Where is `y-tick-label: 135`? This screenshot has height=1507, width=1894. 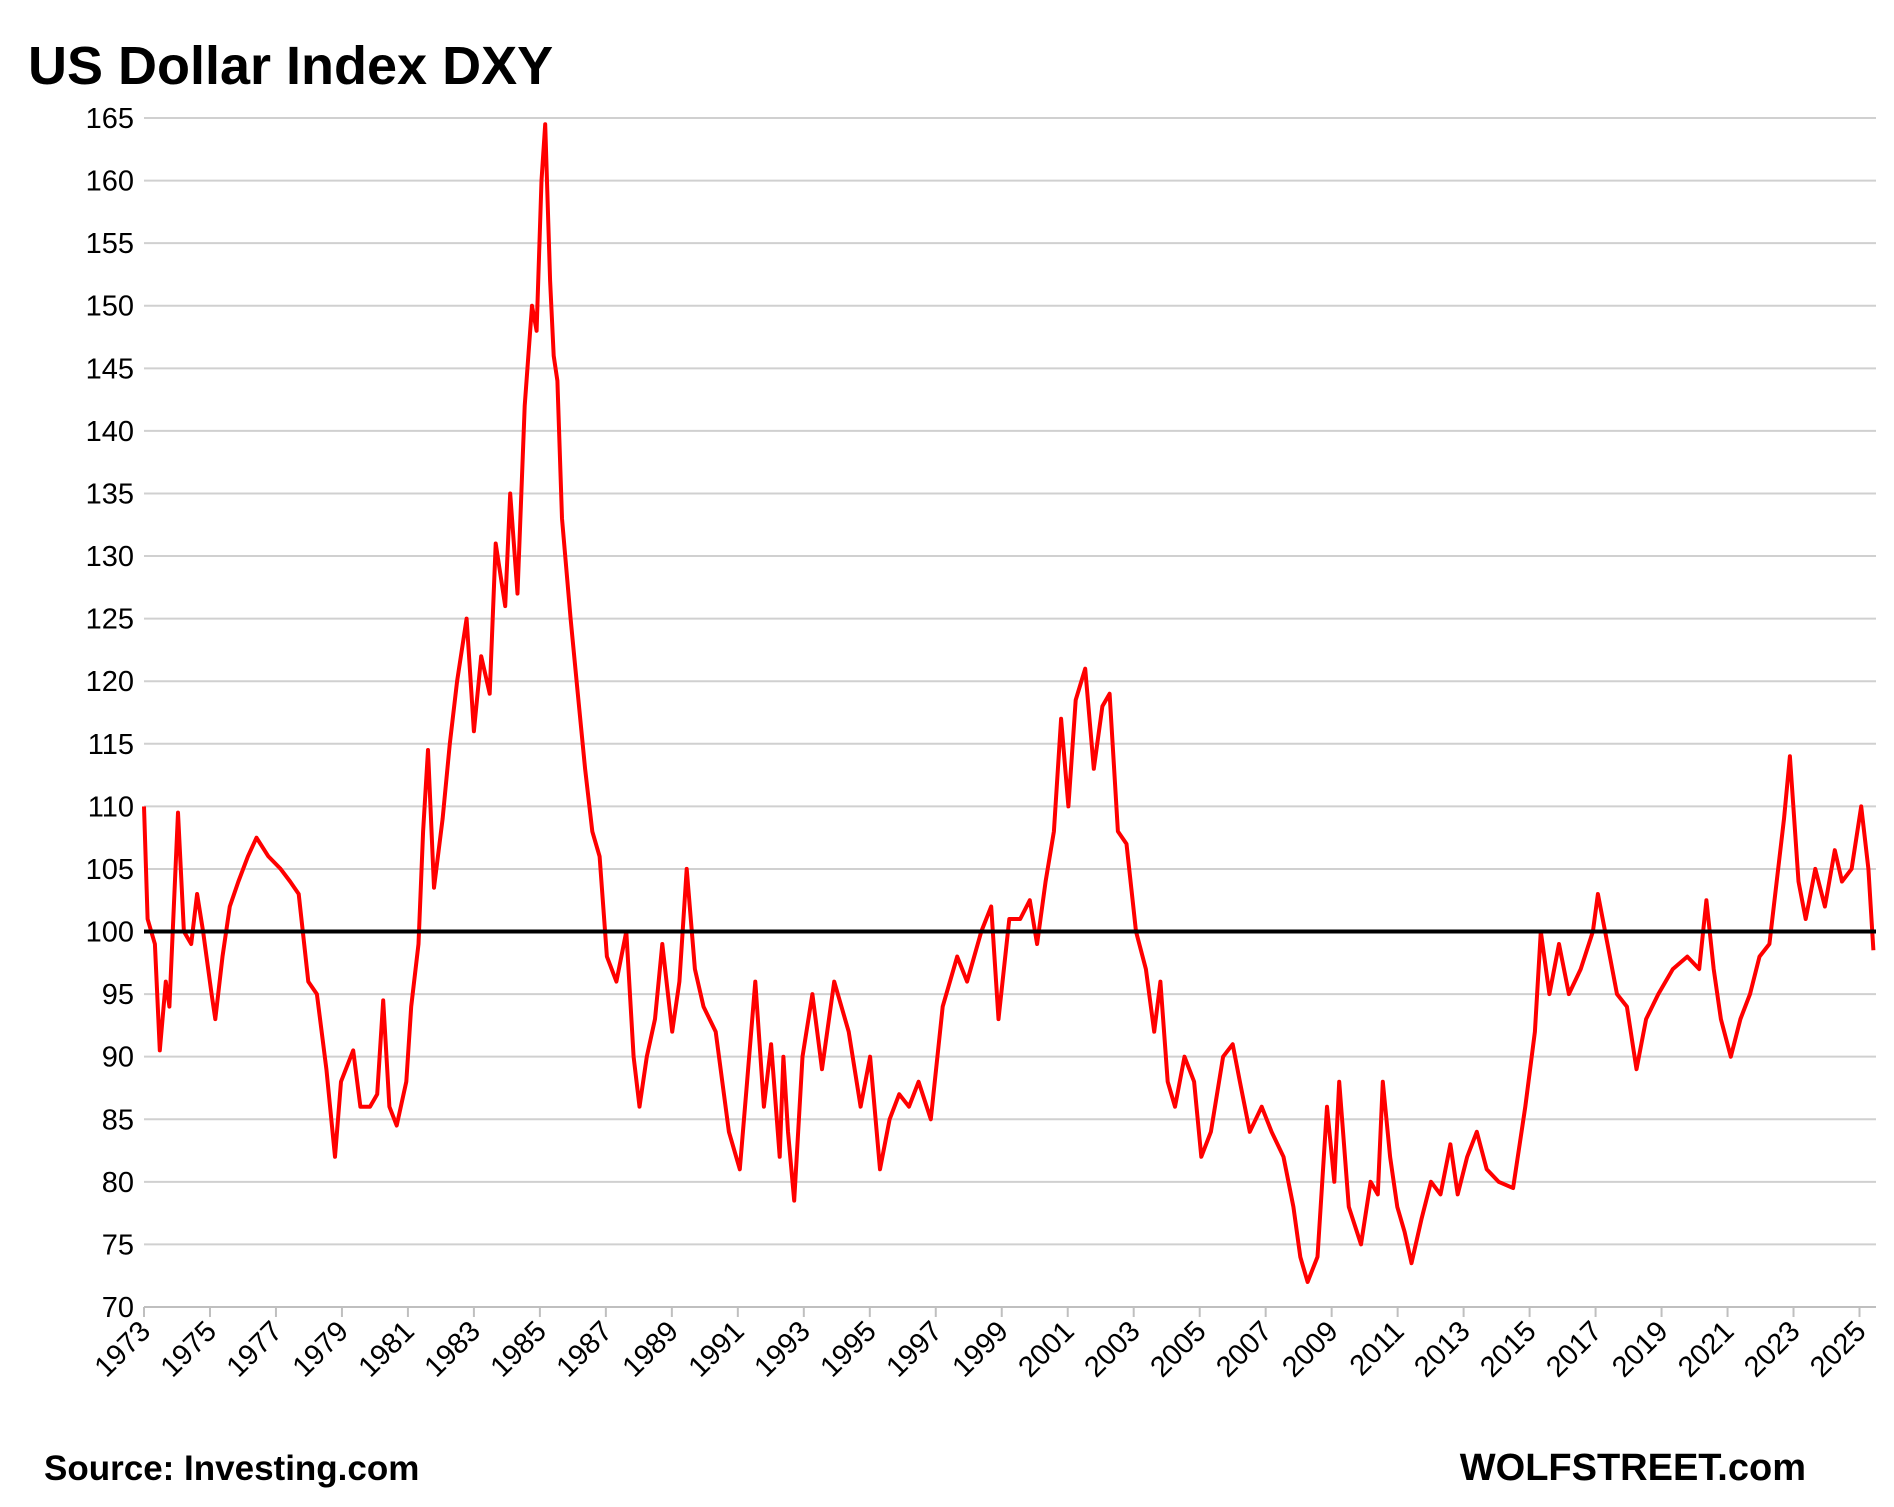 y-tick-label: 135 is located at coordinates (110, 494).